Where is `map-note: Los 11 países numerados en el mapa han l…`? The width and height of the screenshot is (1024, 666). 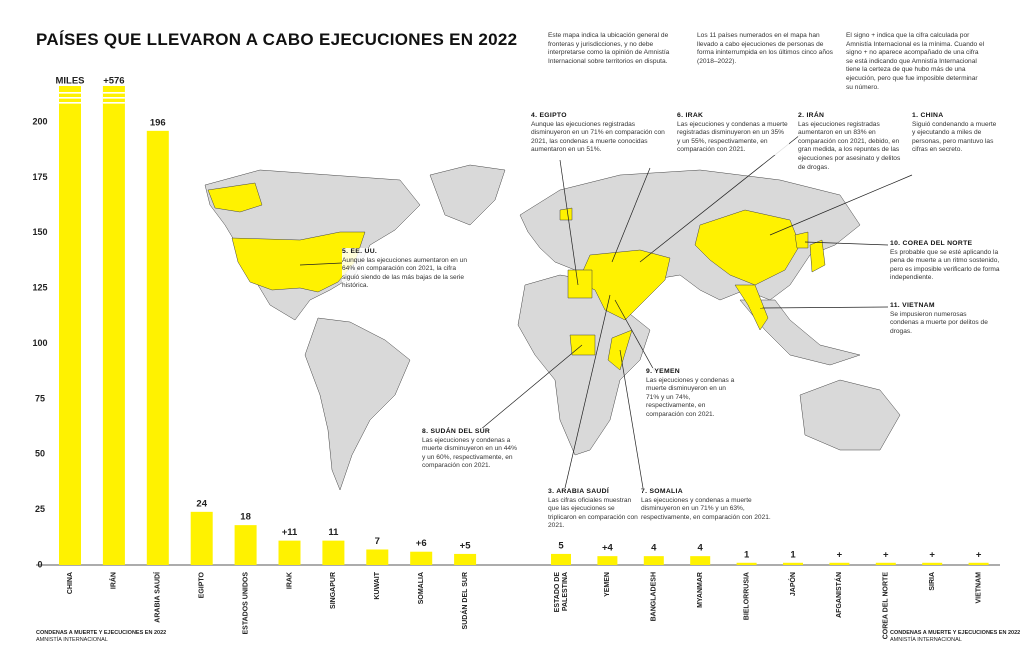 map-note: Los 11 países numerados en el mapa han l… is located at coordinates (765, 48).